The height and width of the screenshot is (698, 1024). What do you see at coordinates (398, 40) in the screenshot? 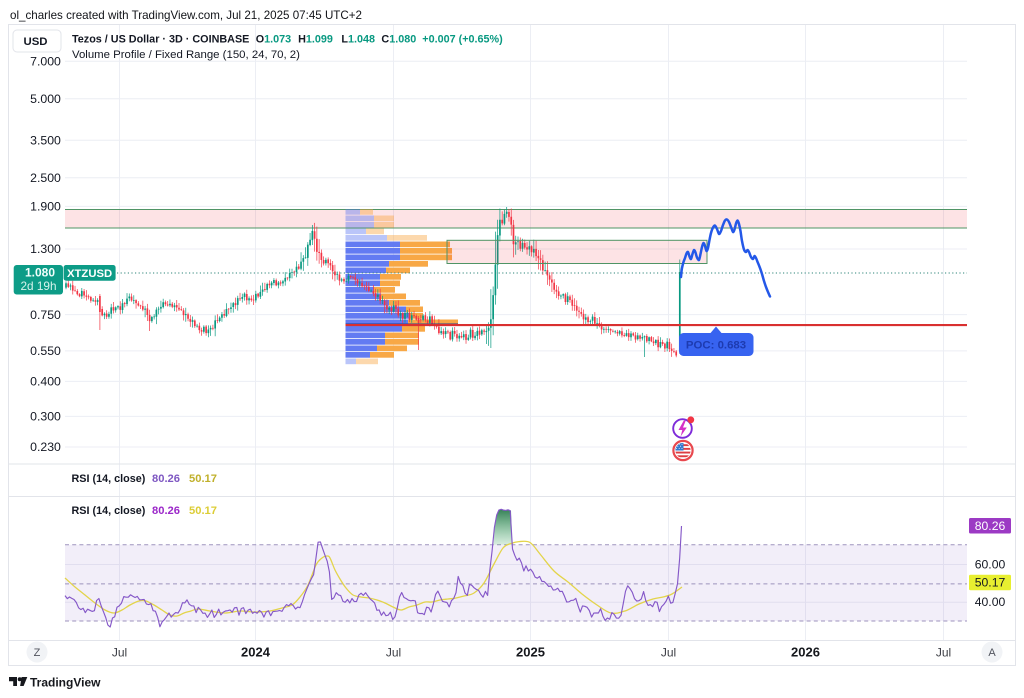
I see `svg-text: C1.080` at bounding box center [398, 40].